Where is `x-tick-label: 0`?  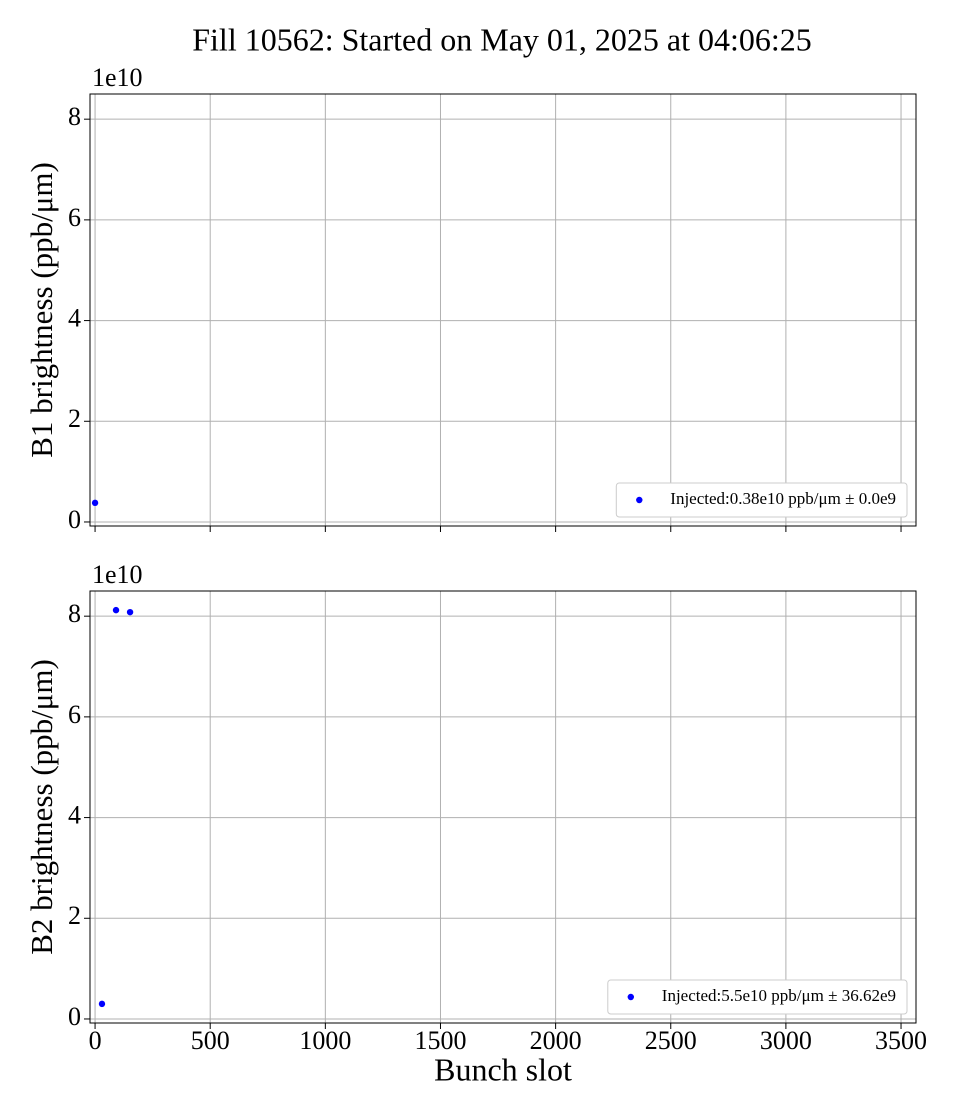
x-tick-label: 0 is located at coordinates (95, 1040).